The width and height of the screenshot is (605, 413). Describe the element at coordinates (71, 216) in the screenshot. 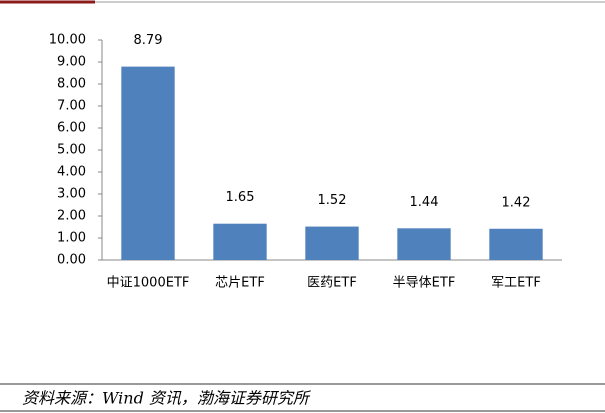

I see `y-tick-label: 2.00` at that location.